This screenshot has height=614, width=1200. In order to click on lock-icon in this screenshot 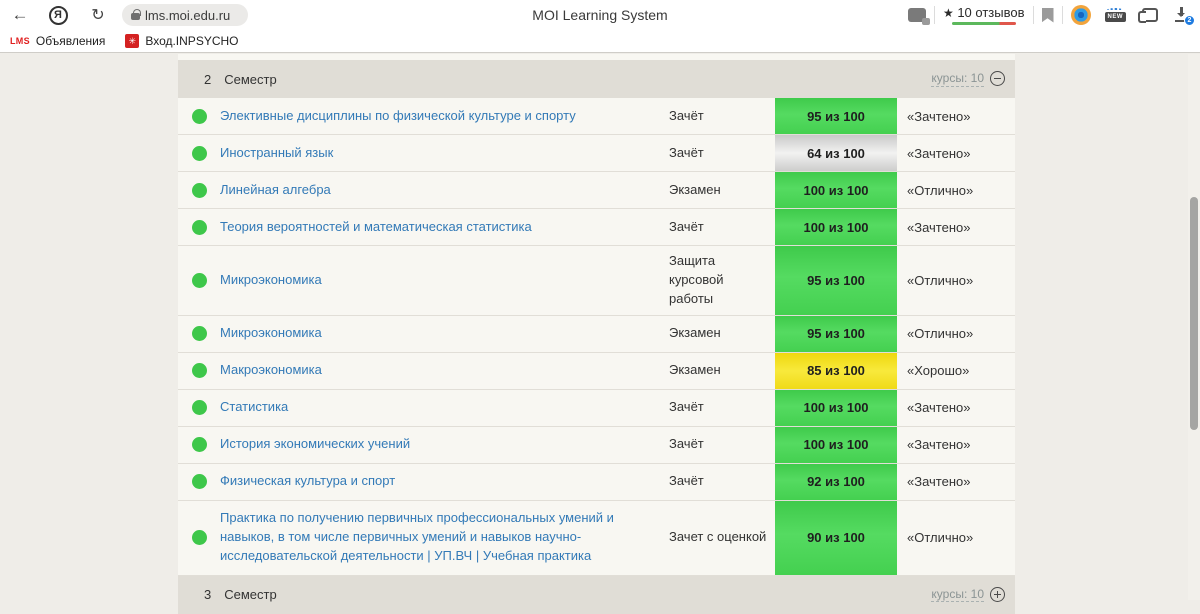, I will do `click(136, 14)`.